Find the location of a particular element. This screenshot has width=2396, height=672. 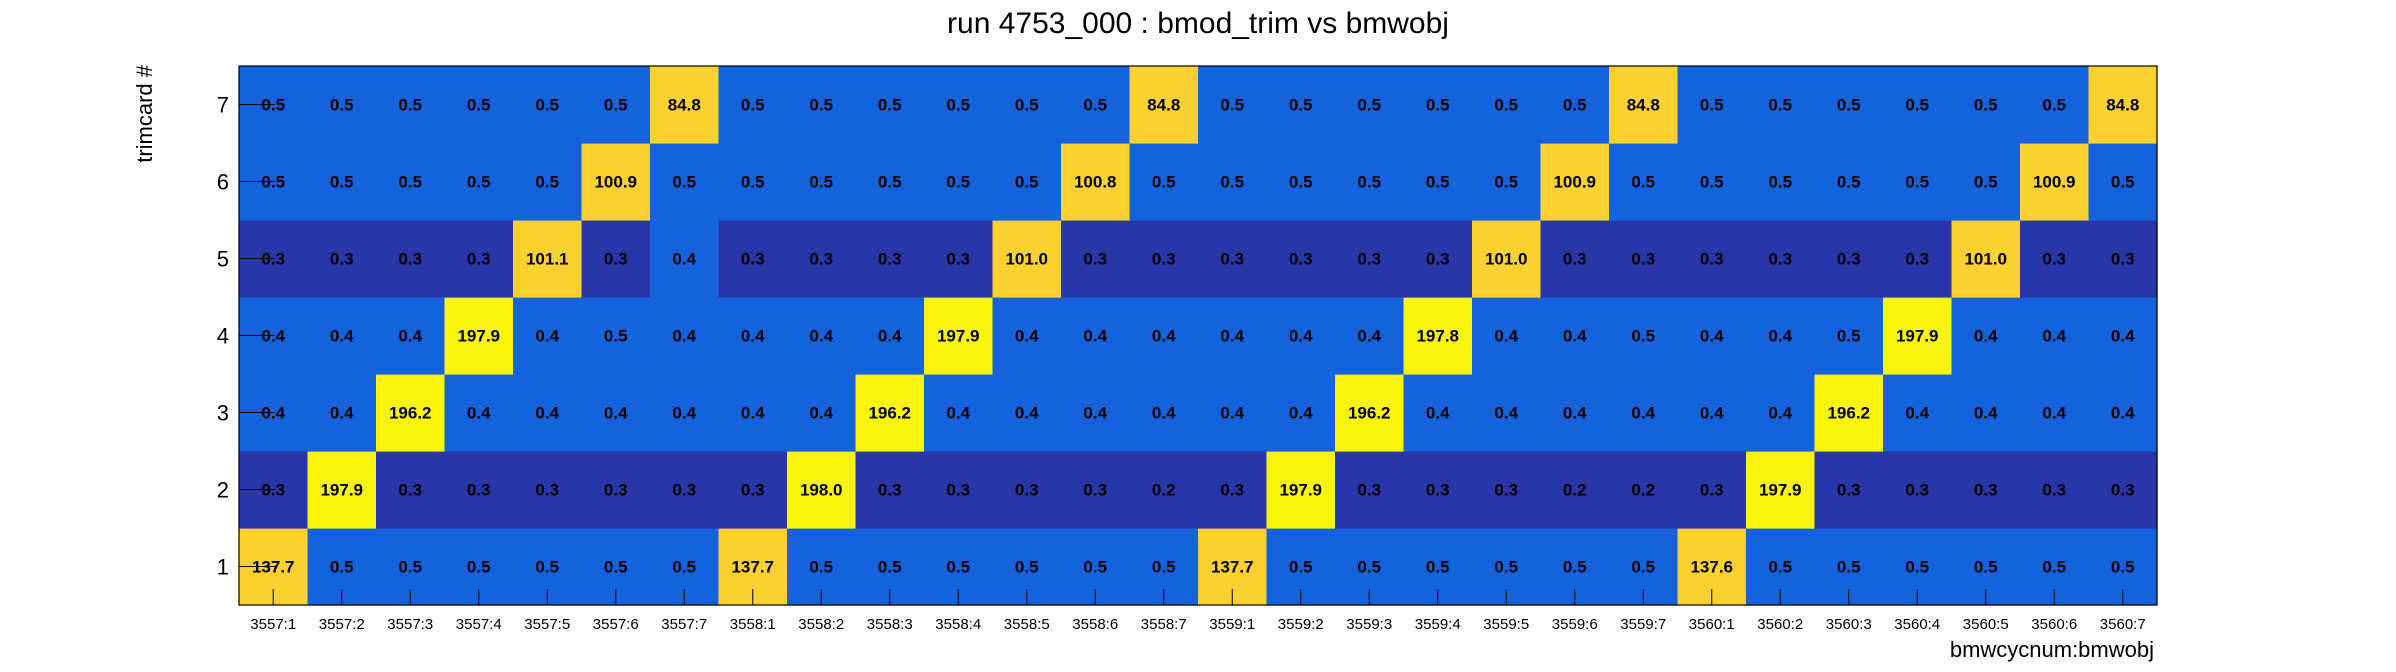

cell-value-label: 100.9 is located at coordinates (1574, 182).